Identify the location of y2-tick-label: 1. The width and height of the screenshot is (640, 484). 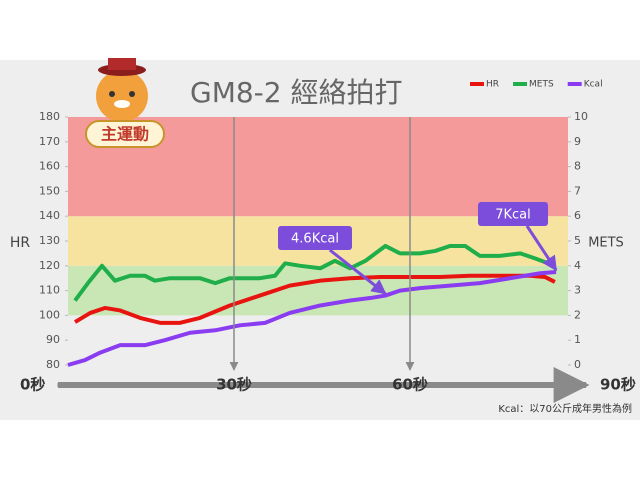
(577, 339).